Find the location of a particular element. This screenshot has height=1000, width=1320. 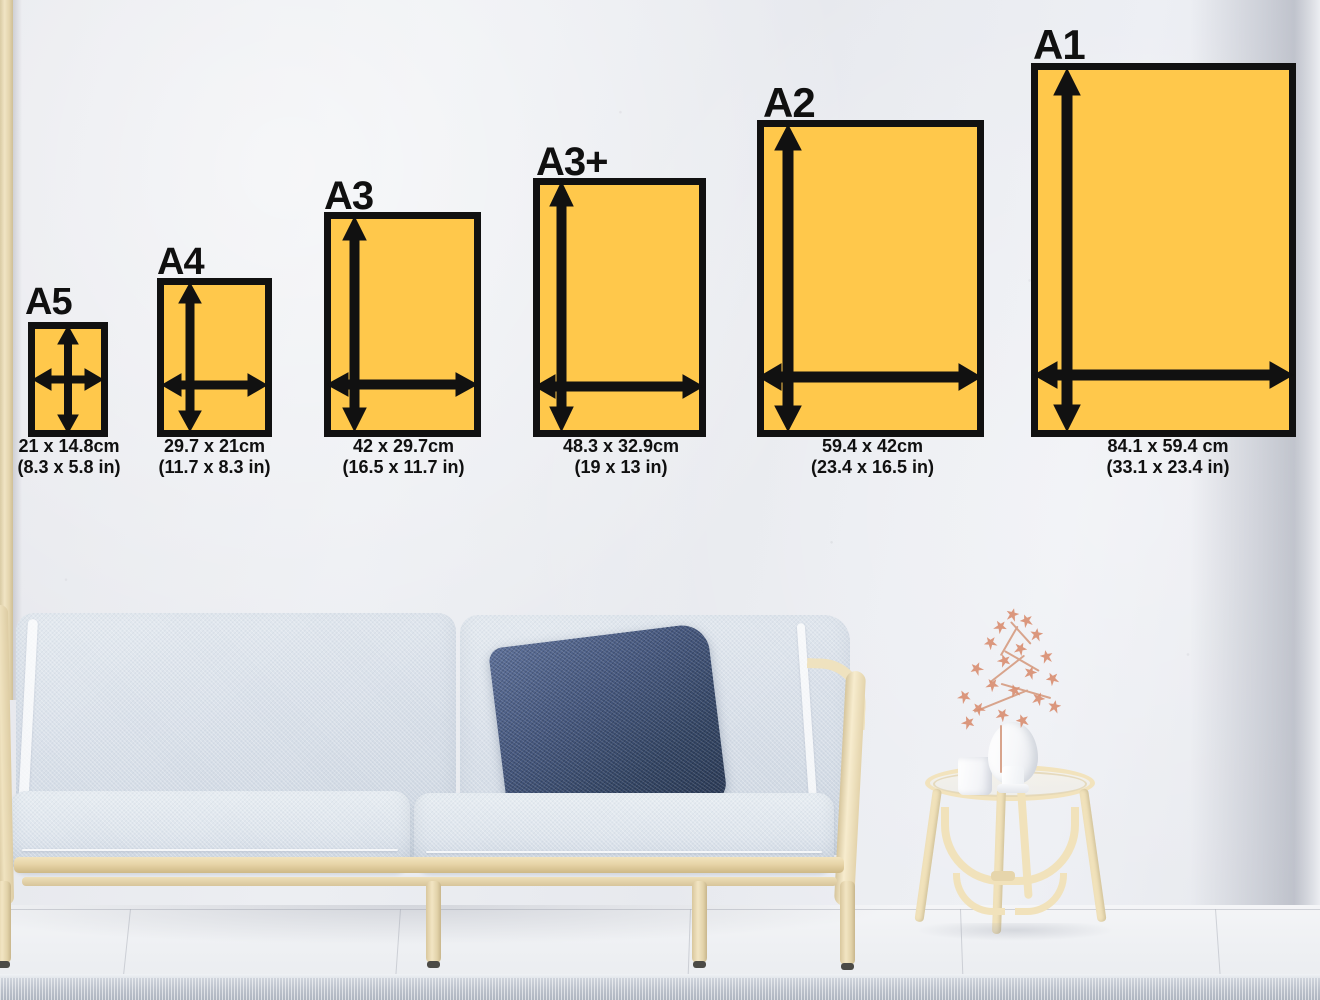

table-floor-shadow is located at coordinates (1015, 932).